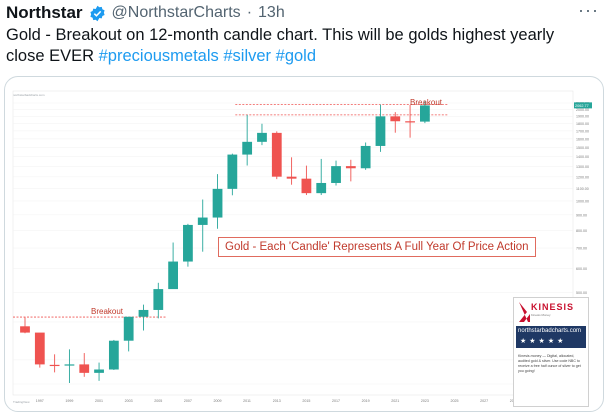  I want to click on y-tick-label: 1300.00, so click(582, 167).